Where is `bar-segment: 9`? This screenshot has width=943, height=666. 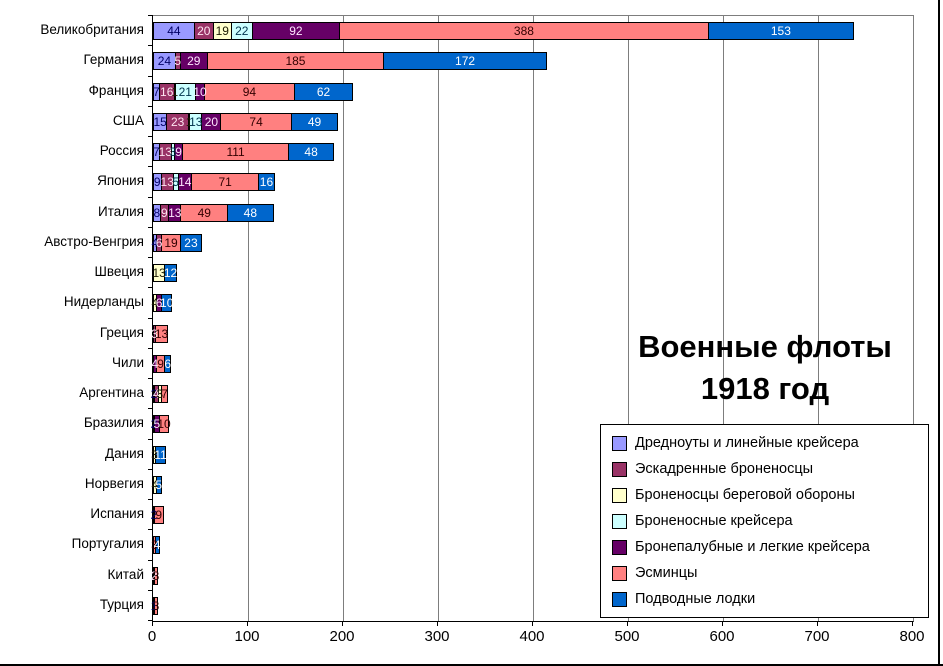 bar-segment: 9 is located at coordinates (157, 182).